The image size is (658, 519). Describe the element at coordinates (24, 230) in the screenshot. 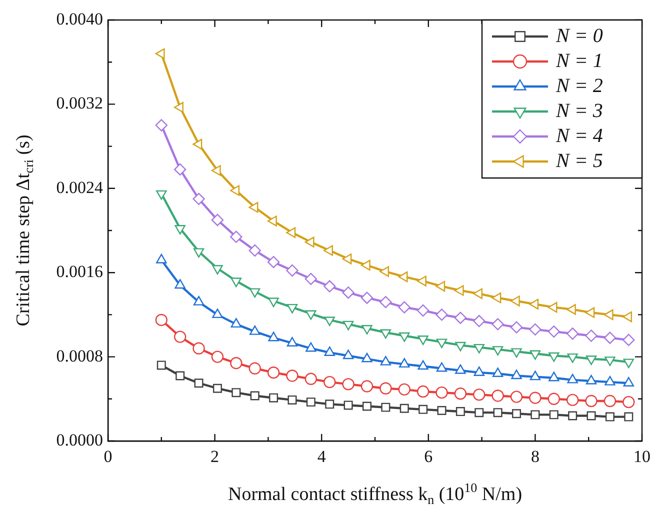

I see `y-axis-title: Critical time step Δtcri (s)` at that location.